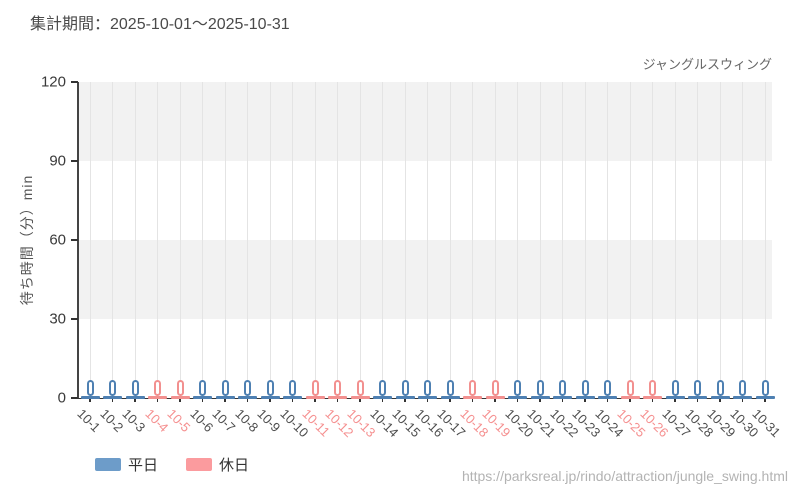 The width and height of the screenshot is (800, 500). What do you see at coordinates (234, 465) in the screenshot?
I see `holiday-label: 休日` at bounding box center [234, 465].